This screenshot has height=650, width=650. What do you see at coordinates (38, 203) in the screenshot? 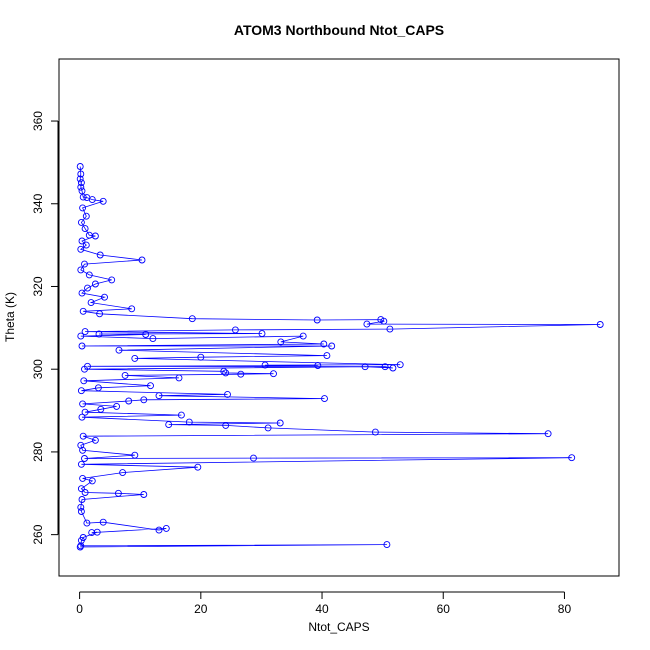
I see `y-tick-label: 340` at bounding box center [38, 203].